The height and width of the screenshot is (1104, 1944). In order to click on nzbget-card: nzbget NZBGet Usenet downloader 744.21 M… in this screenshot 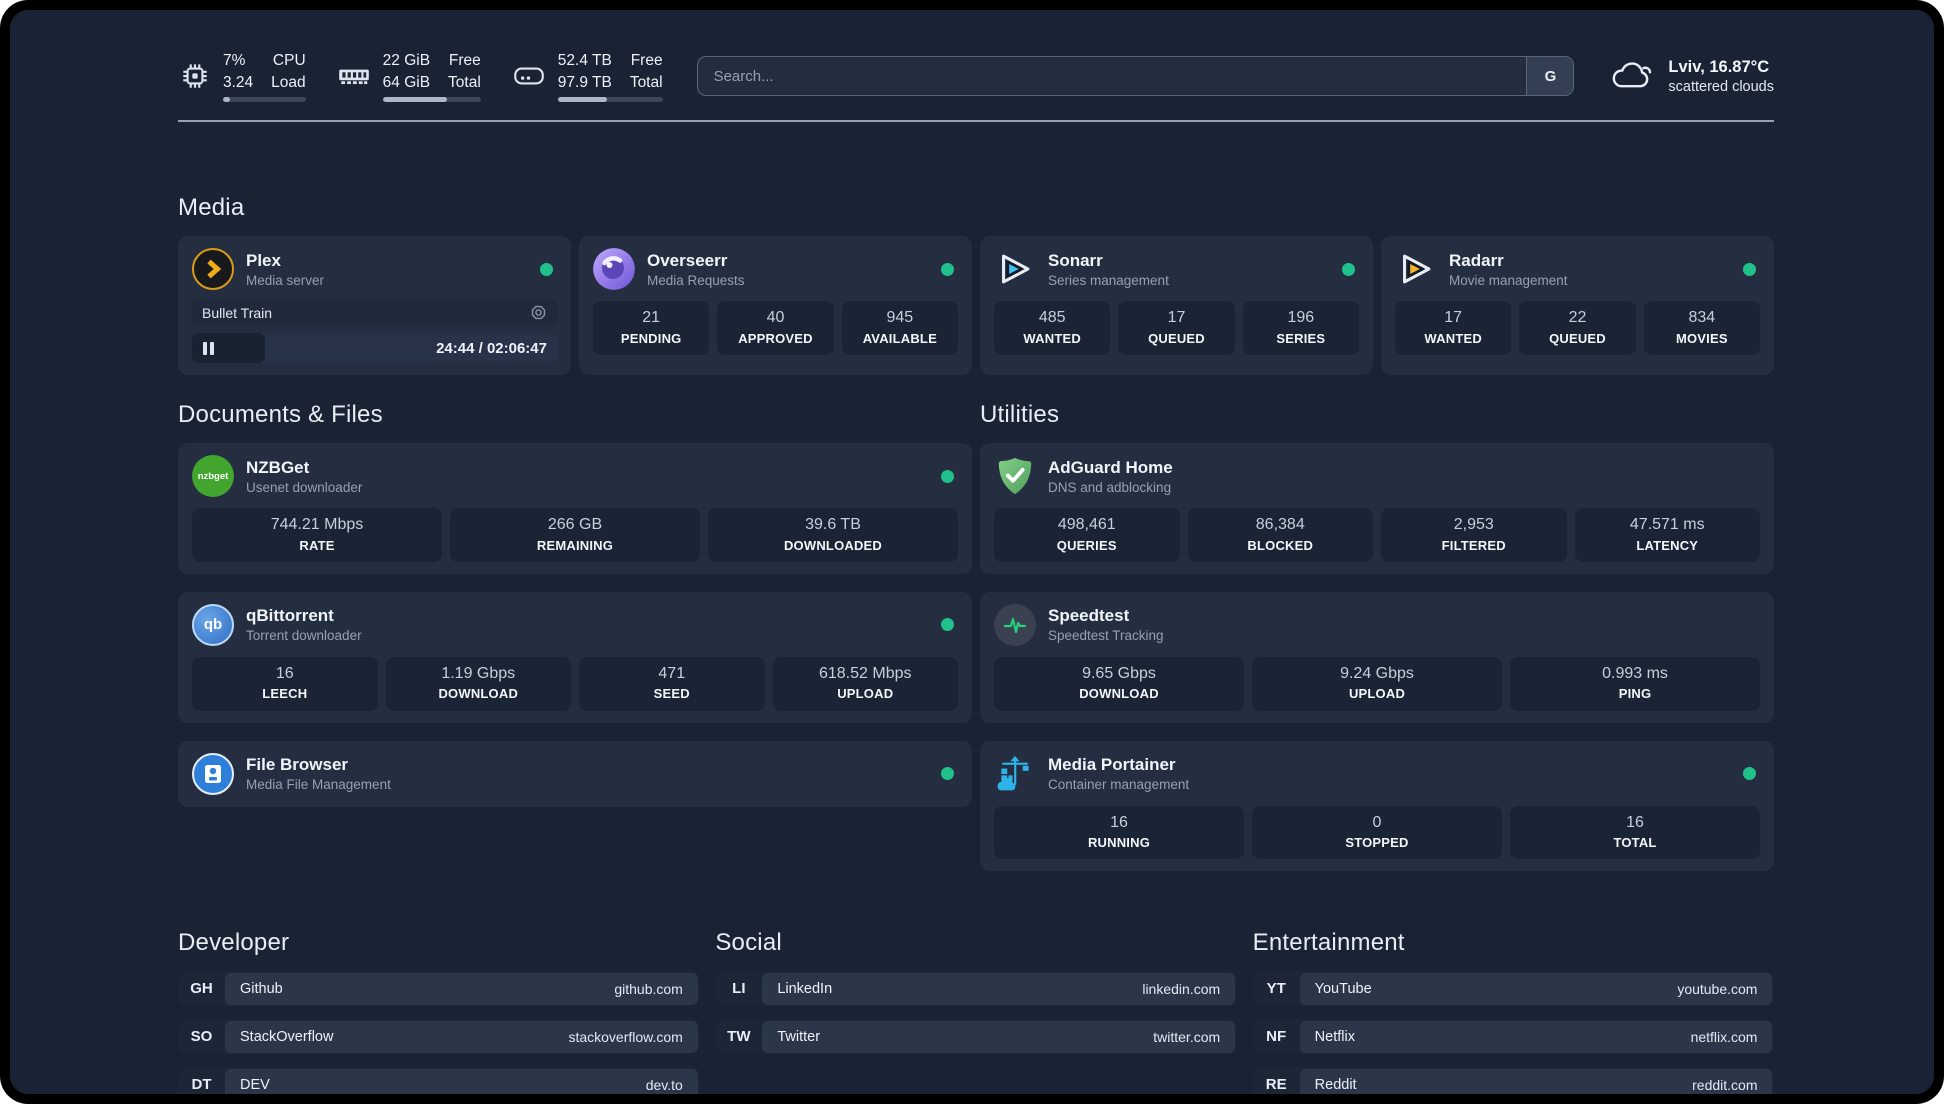, I will do `click(575, 508)`.